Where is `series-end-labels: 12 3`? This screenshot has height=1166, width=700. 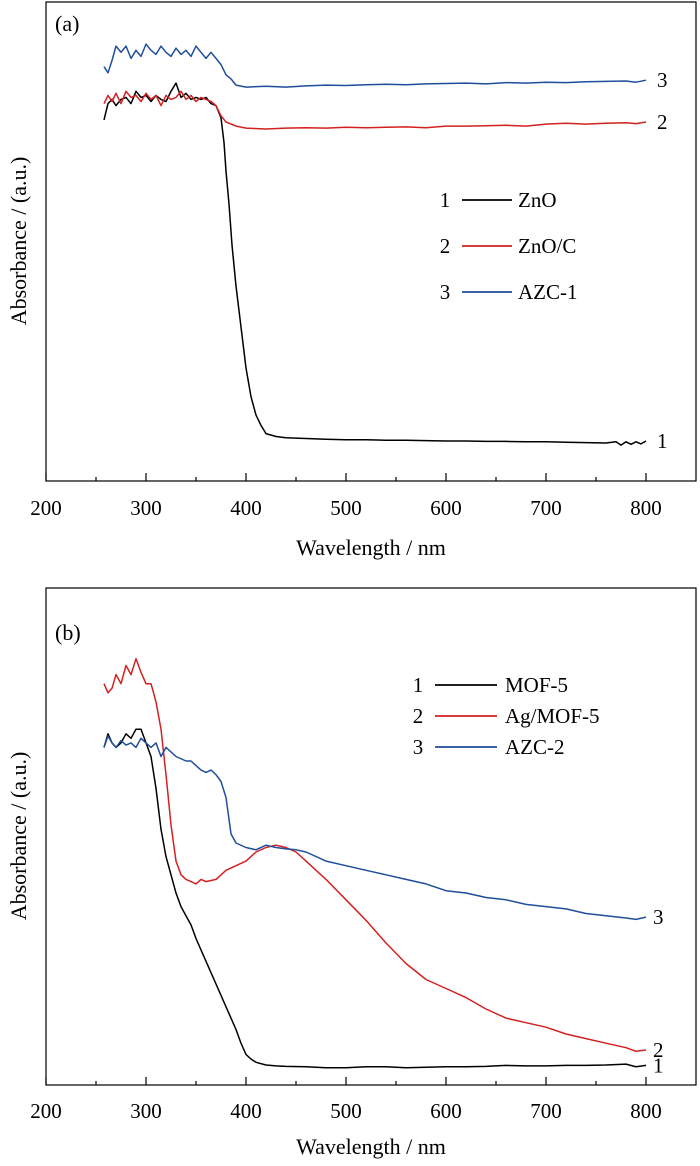 series-end-labels: 12 3 is located at coordinates (658, 991).